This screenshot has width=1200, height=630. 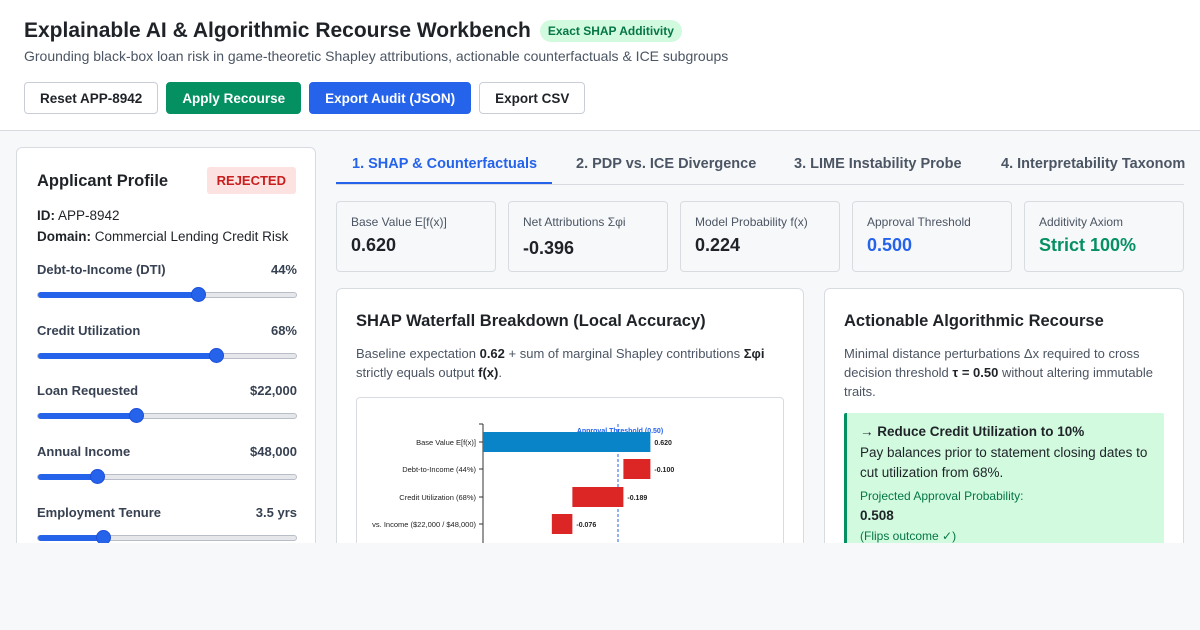 What do you see at coordinates (588, 236) in the screenshot?
I see `stat-net-attributions: Net Attributions Σφi -0.396` at bounding box center [588, 236].